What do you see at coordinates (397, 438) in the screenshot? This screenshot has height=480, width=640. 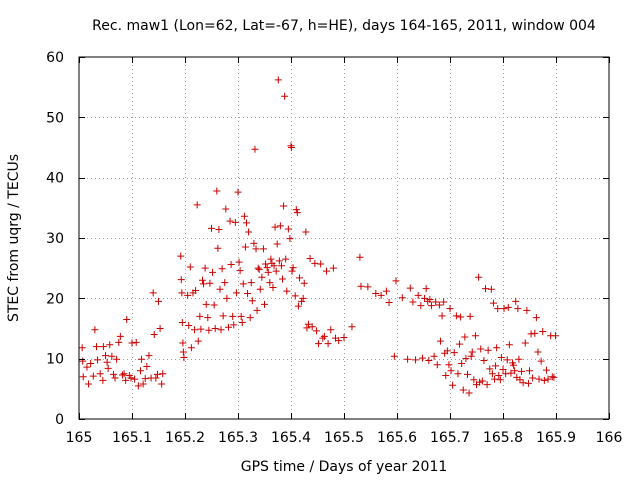 I see `x-tick-label: 165.6` at bounding box center [397, 438].